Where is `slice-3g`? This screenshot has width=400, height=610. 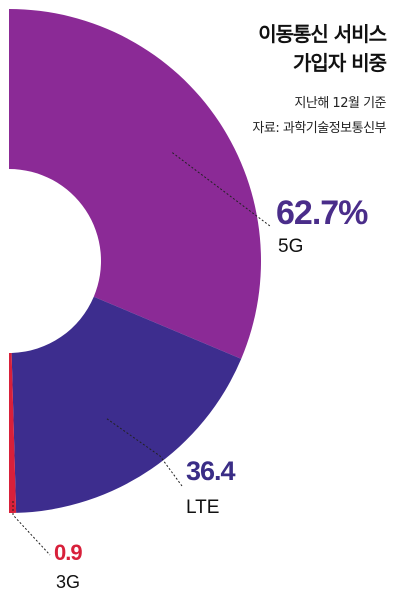 slice-3g is located at coordinates (13, 432).